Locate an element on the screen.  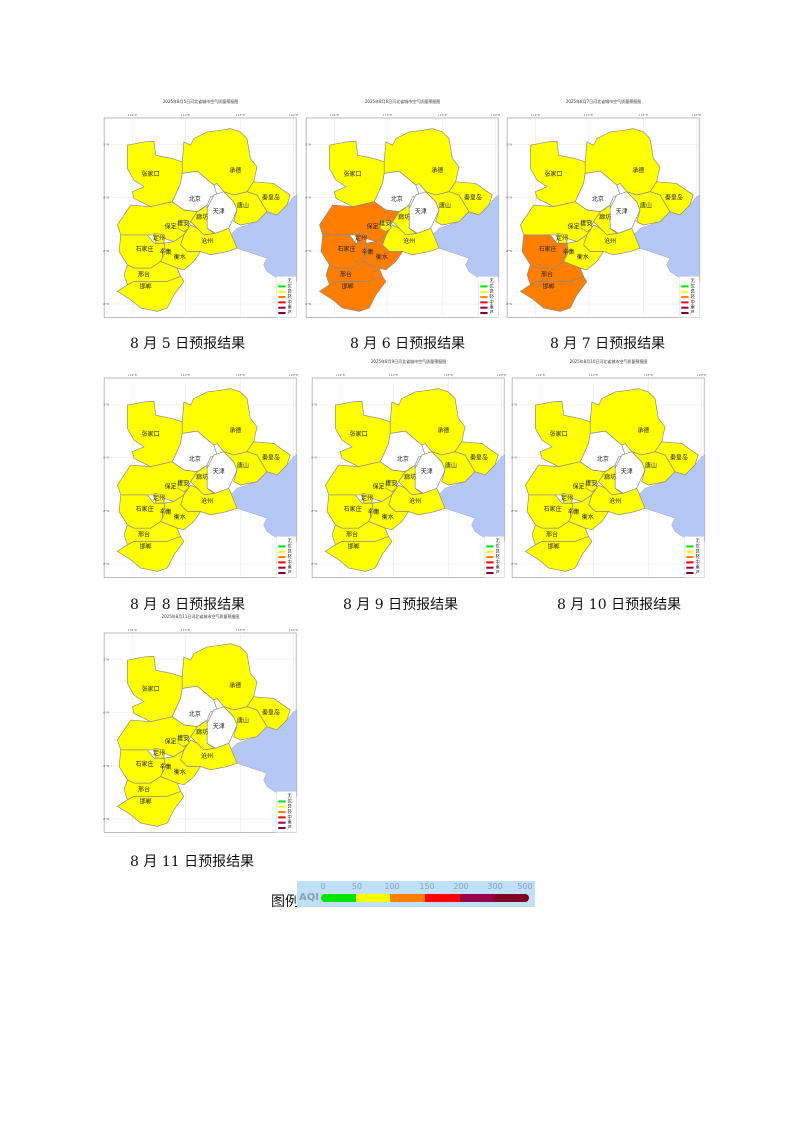
map-title: 2025年8月6日河北省城市空气质量预报图 is located at coordinates (402, 101).